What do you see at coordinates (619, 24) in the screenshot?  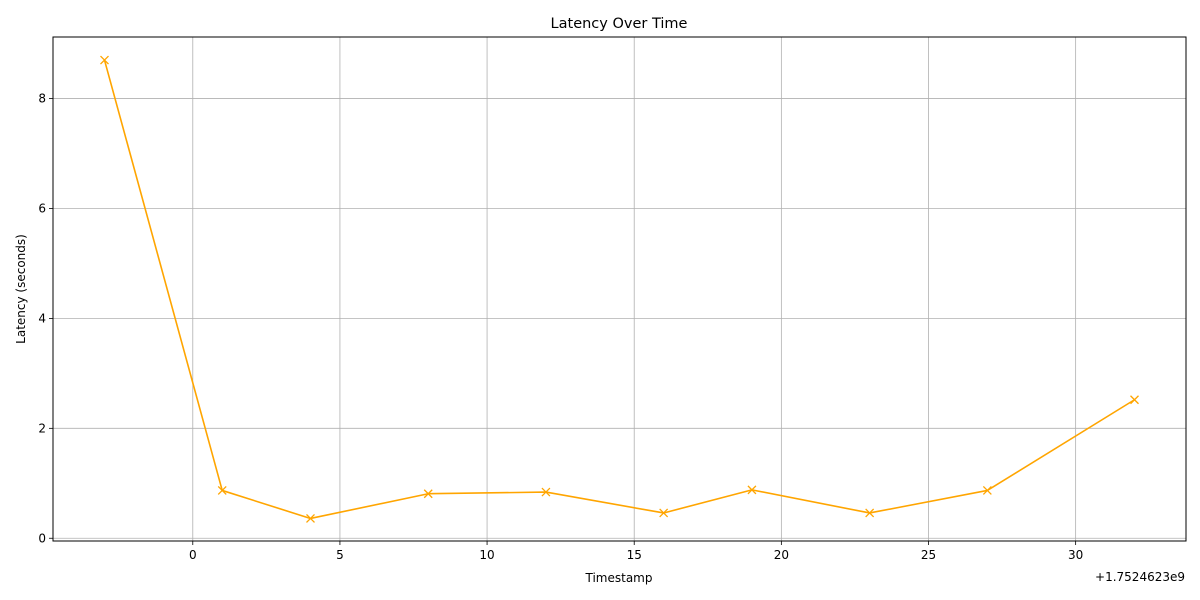 I see `chart-title: Latency Over Time` at bounding box center [619, 24].